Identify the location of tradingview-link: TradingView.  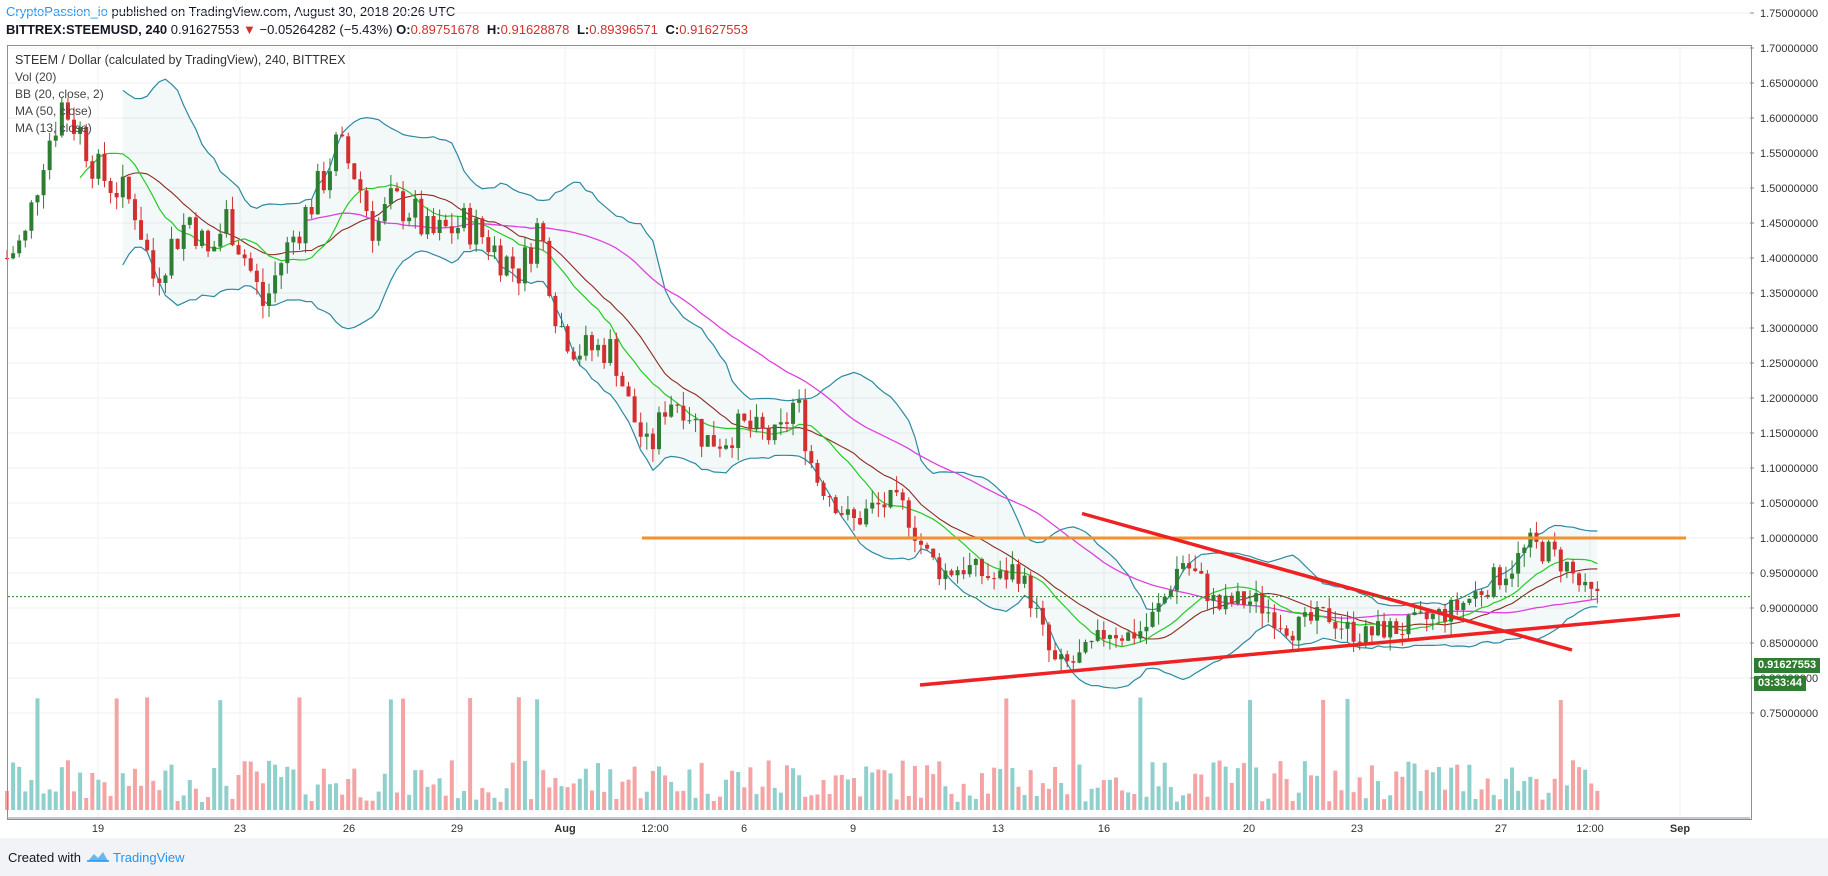
(149, 857).